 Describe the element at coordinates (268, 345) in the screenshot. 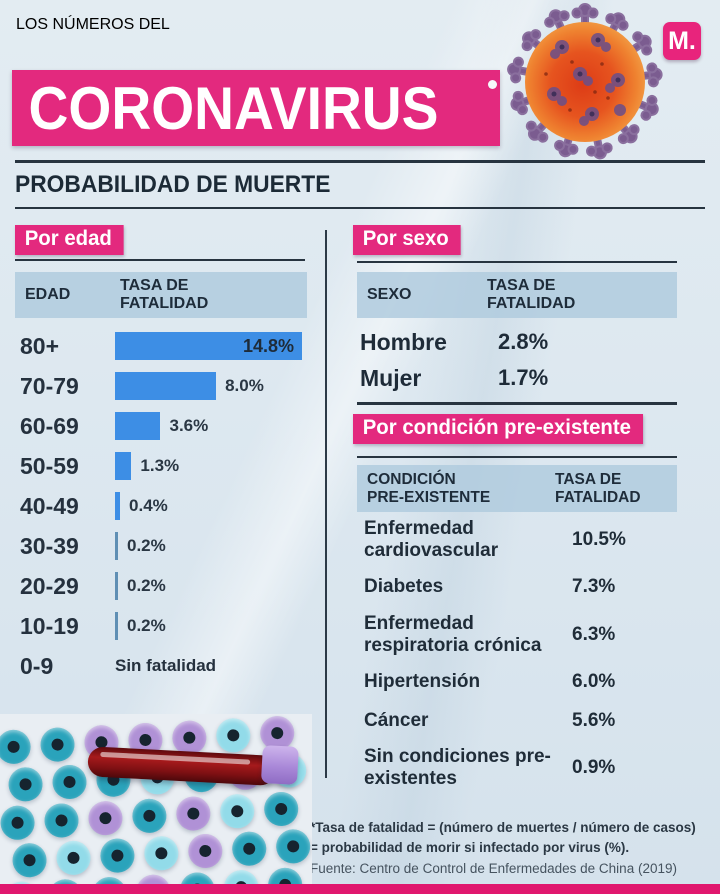

I see `bar-value-label: 14.8%` at that location.